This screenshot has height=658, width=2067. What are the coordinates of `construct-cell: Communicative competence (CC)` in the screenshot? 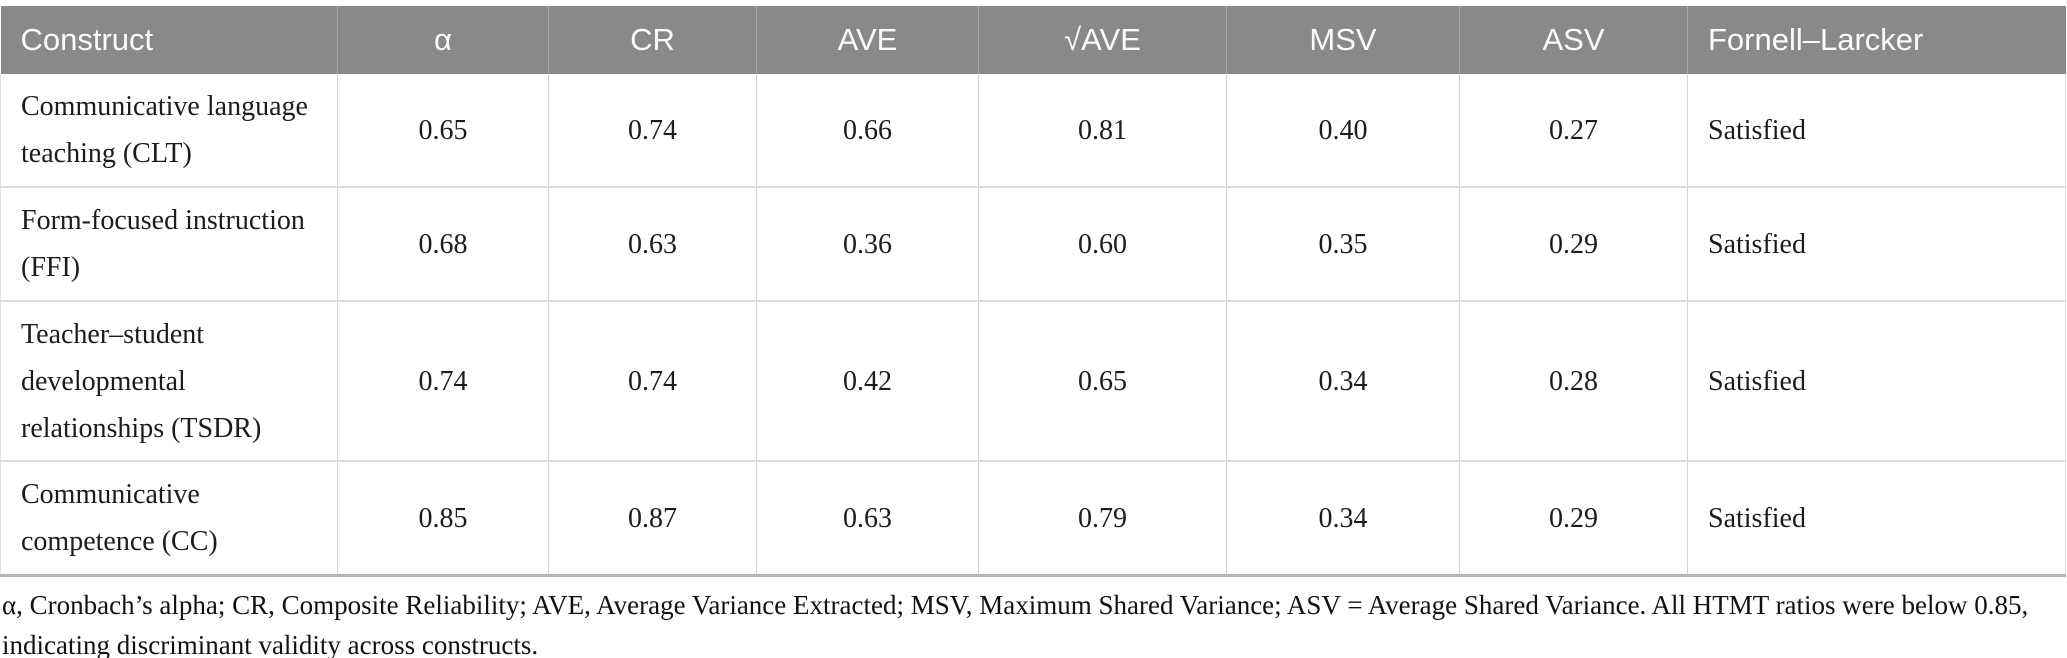 It's located at (169, 518).